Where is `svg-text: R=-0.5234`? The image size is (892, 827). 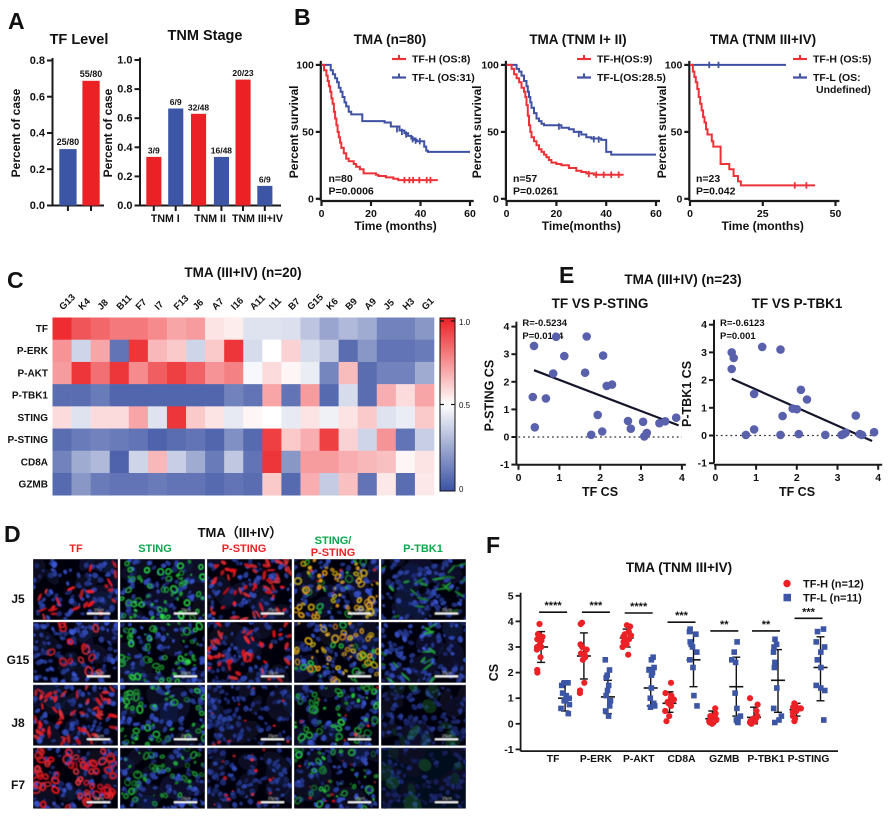
svg-text: R=-0.5234 is located at coordinates (544, 323).